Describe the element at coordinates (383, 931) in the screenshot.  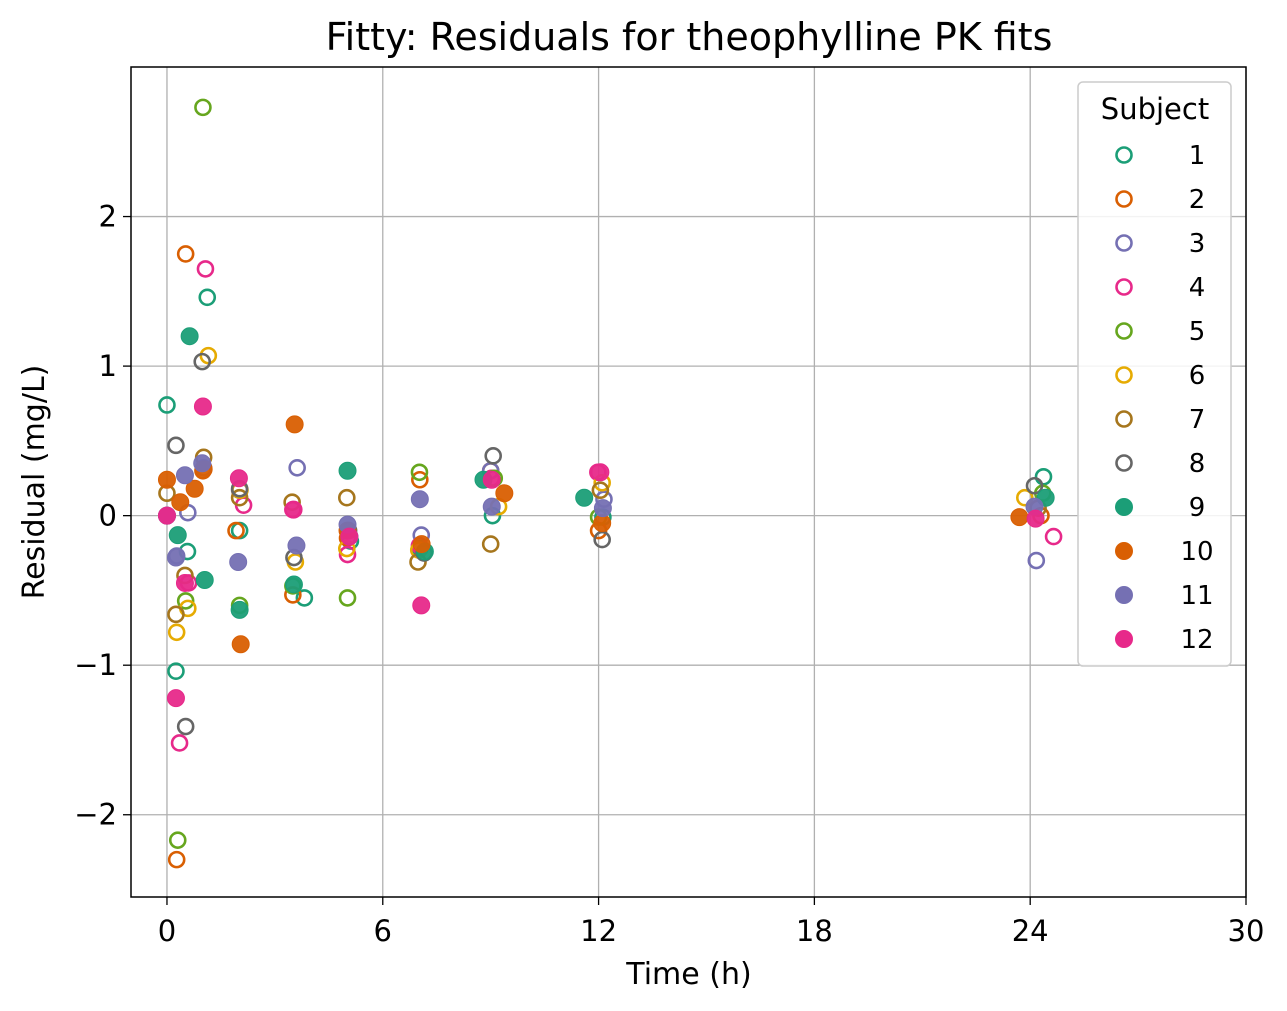
I see `x-tick-label: 6` at that location.